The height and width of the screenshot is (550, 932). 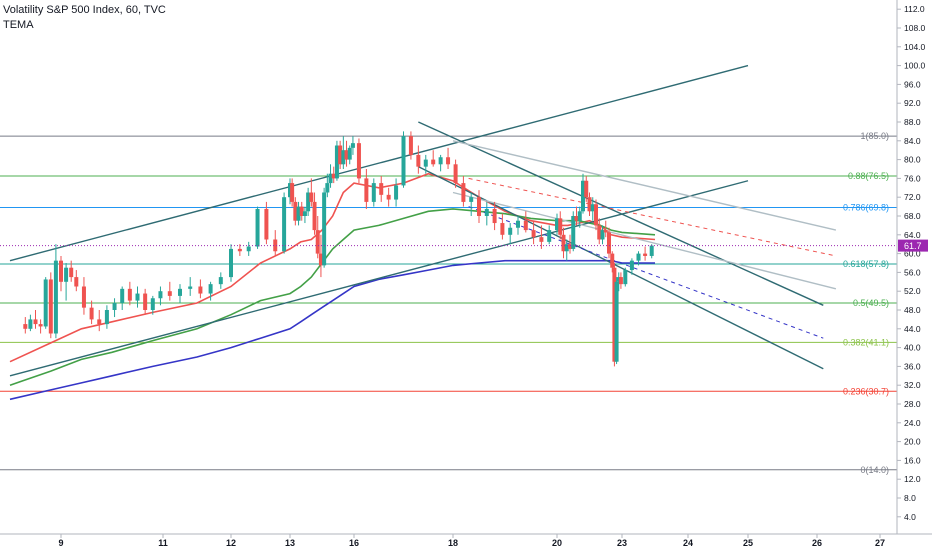 I want to click on y-tick-label: 40.0, so click(x=912, y=348).